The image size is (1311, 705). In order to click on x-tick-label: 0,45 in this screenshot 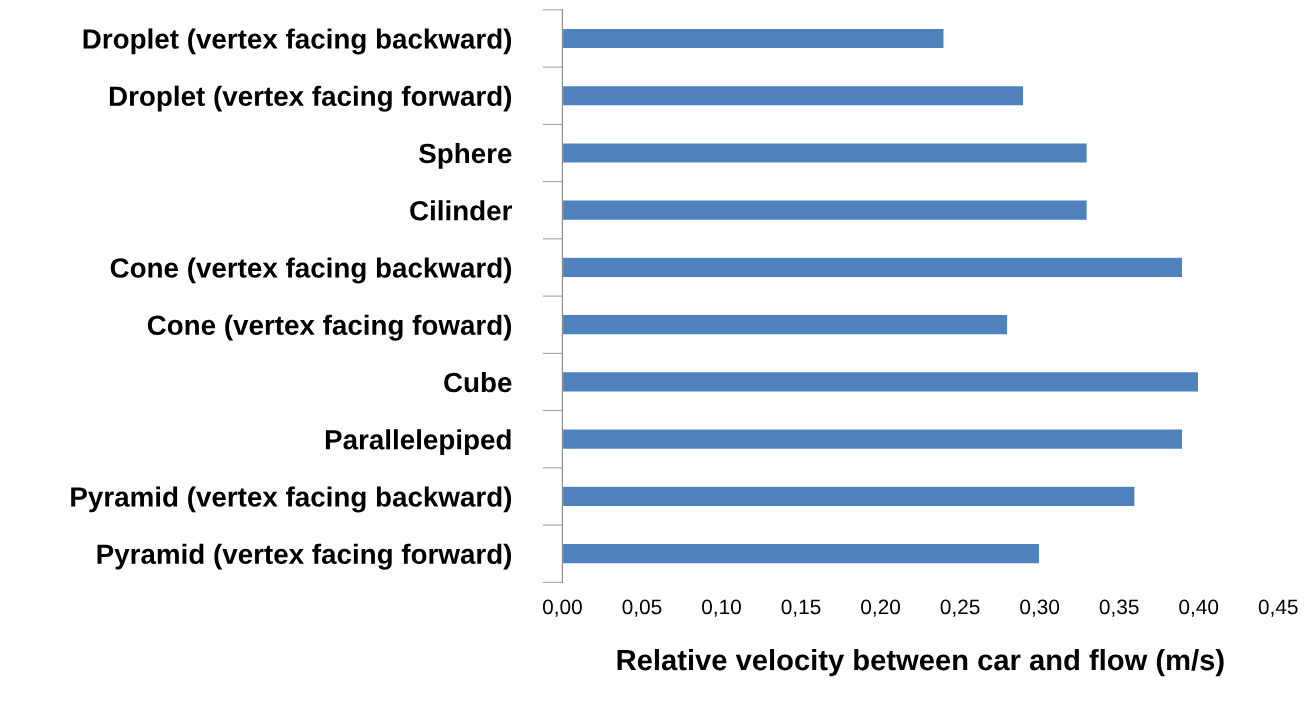, I will do `click(1278, 608)`.